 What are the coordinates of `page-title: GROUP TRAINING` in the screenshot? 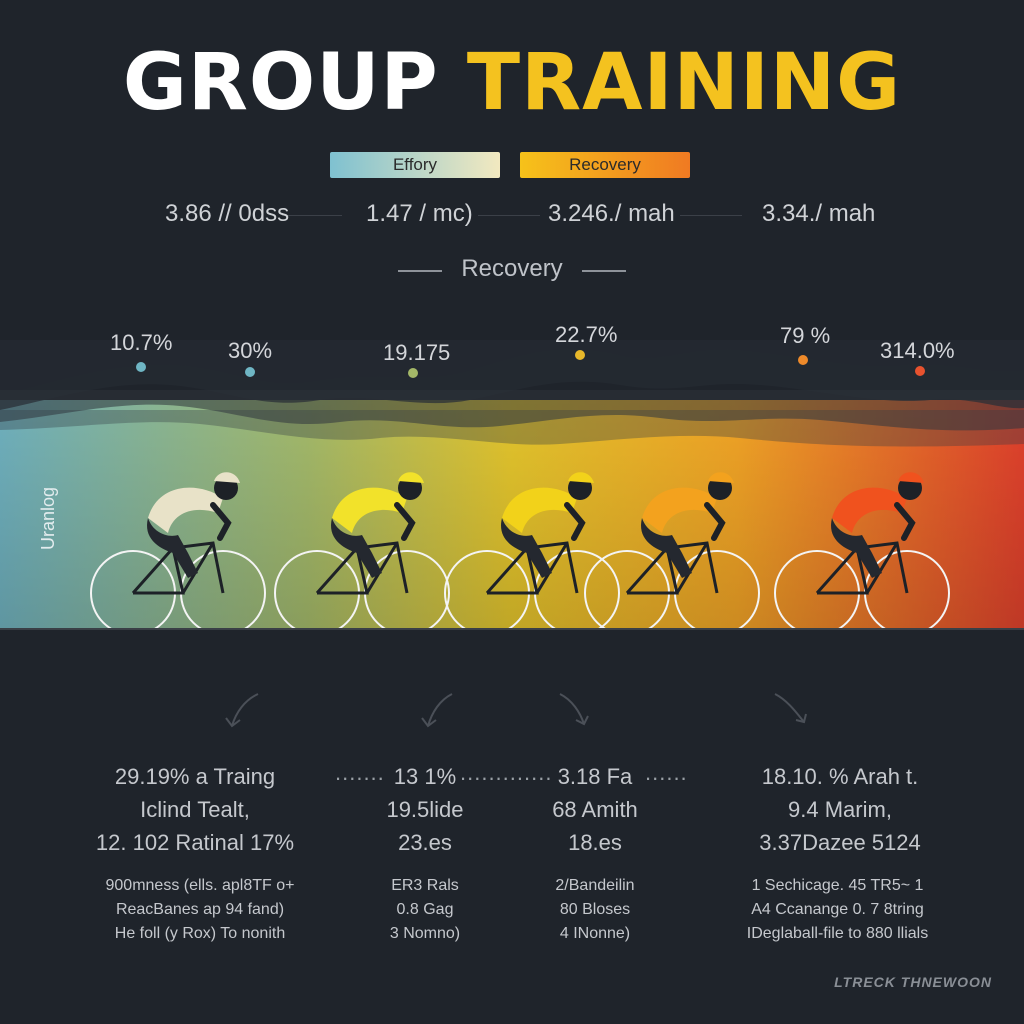 It's located at (512, 83).